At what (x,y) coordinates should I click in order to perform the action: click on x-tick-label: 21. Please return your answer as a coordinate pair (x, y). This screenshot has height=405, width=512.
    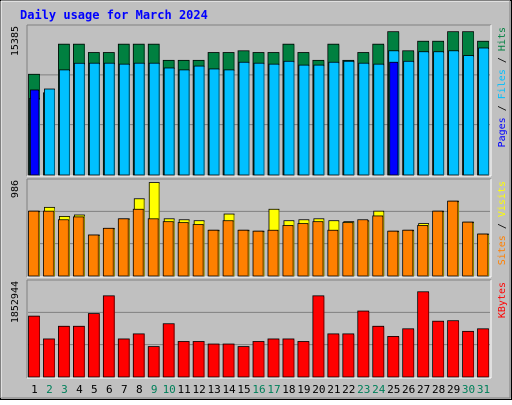
    Looking at the image, I should click on (333, 389).